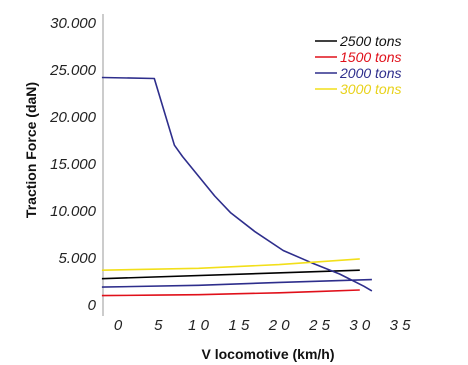 The width and height of the screenshot is (468, 365). I want to click on legend-label: 2000 tons, so click(370, 73).